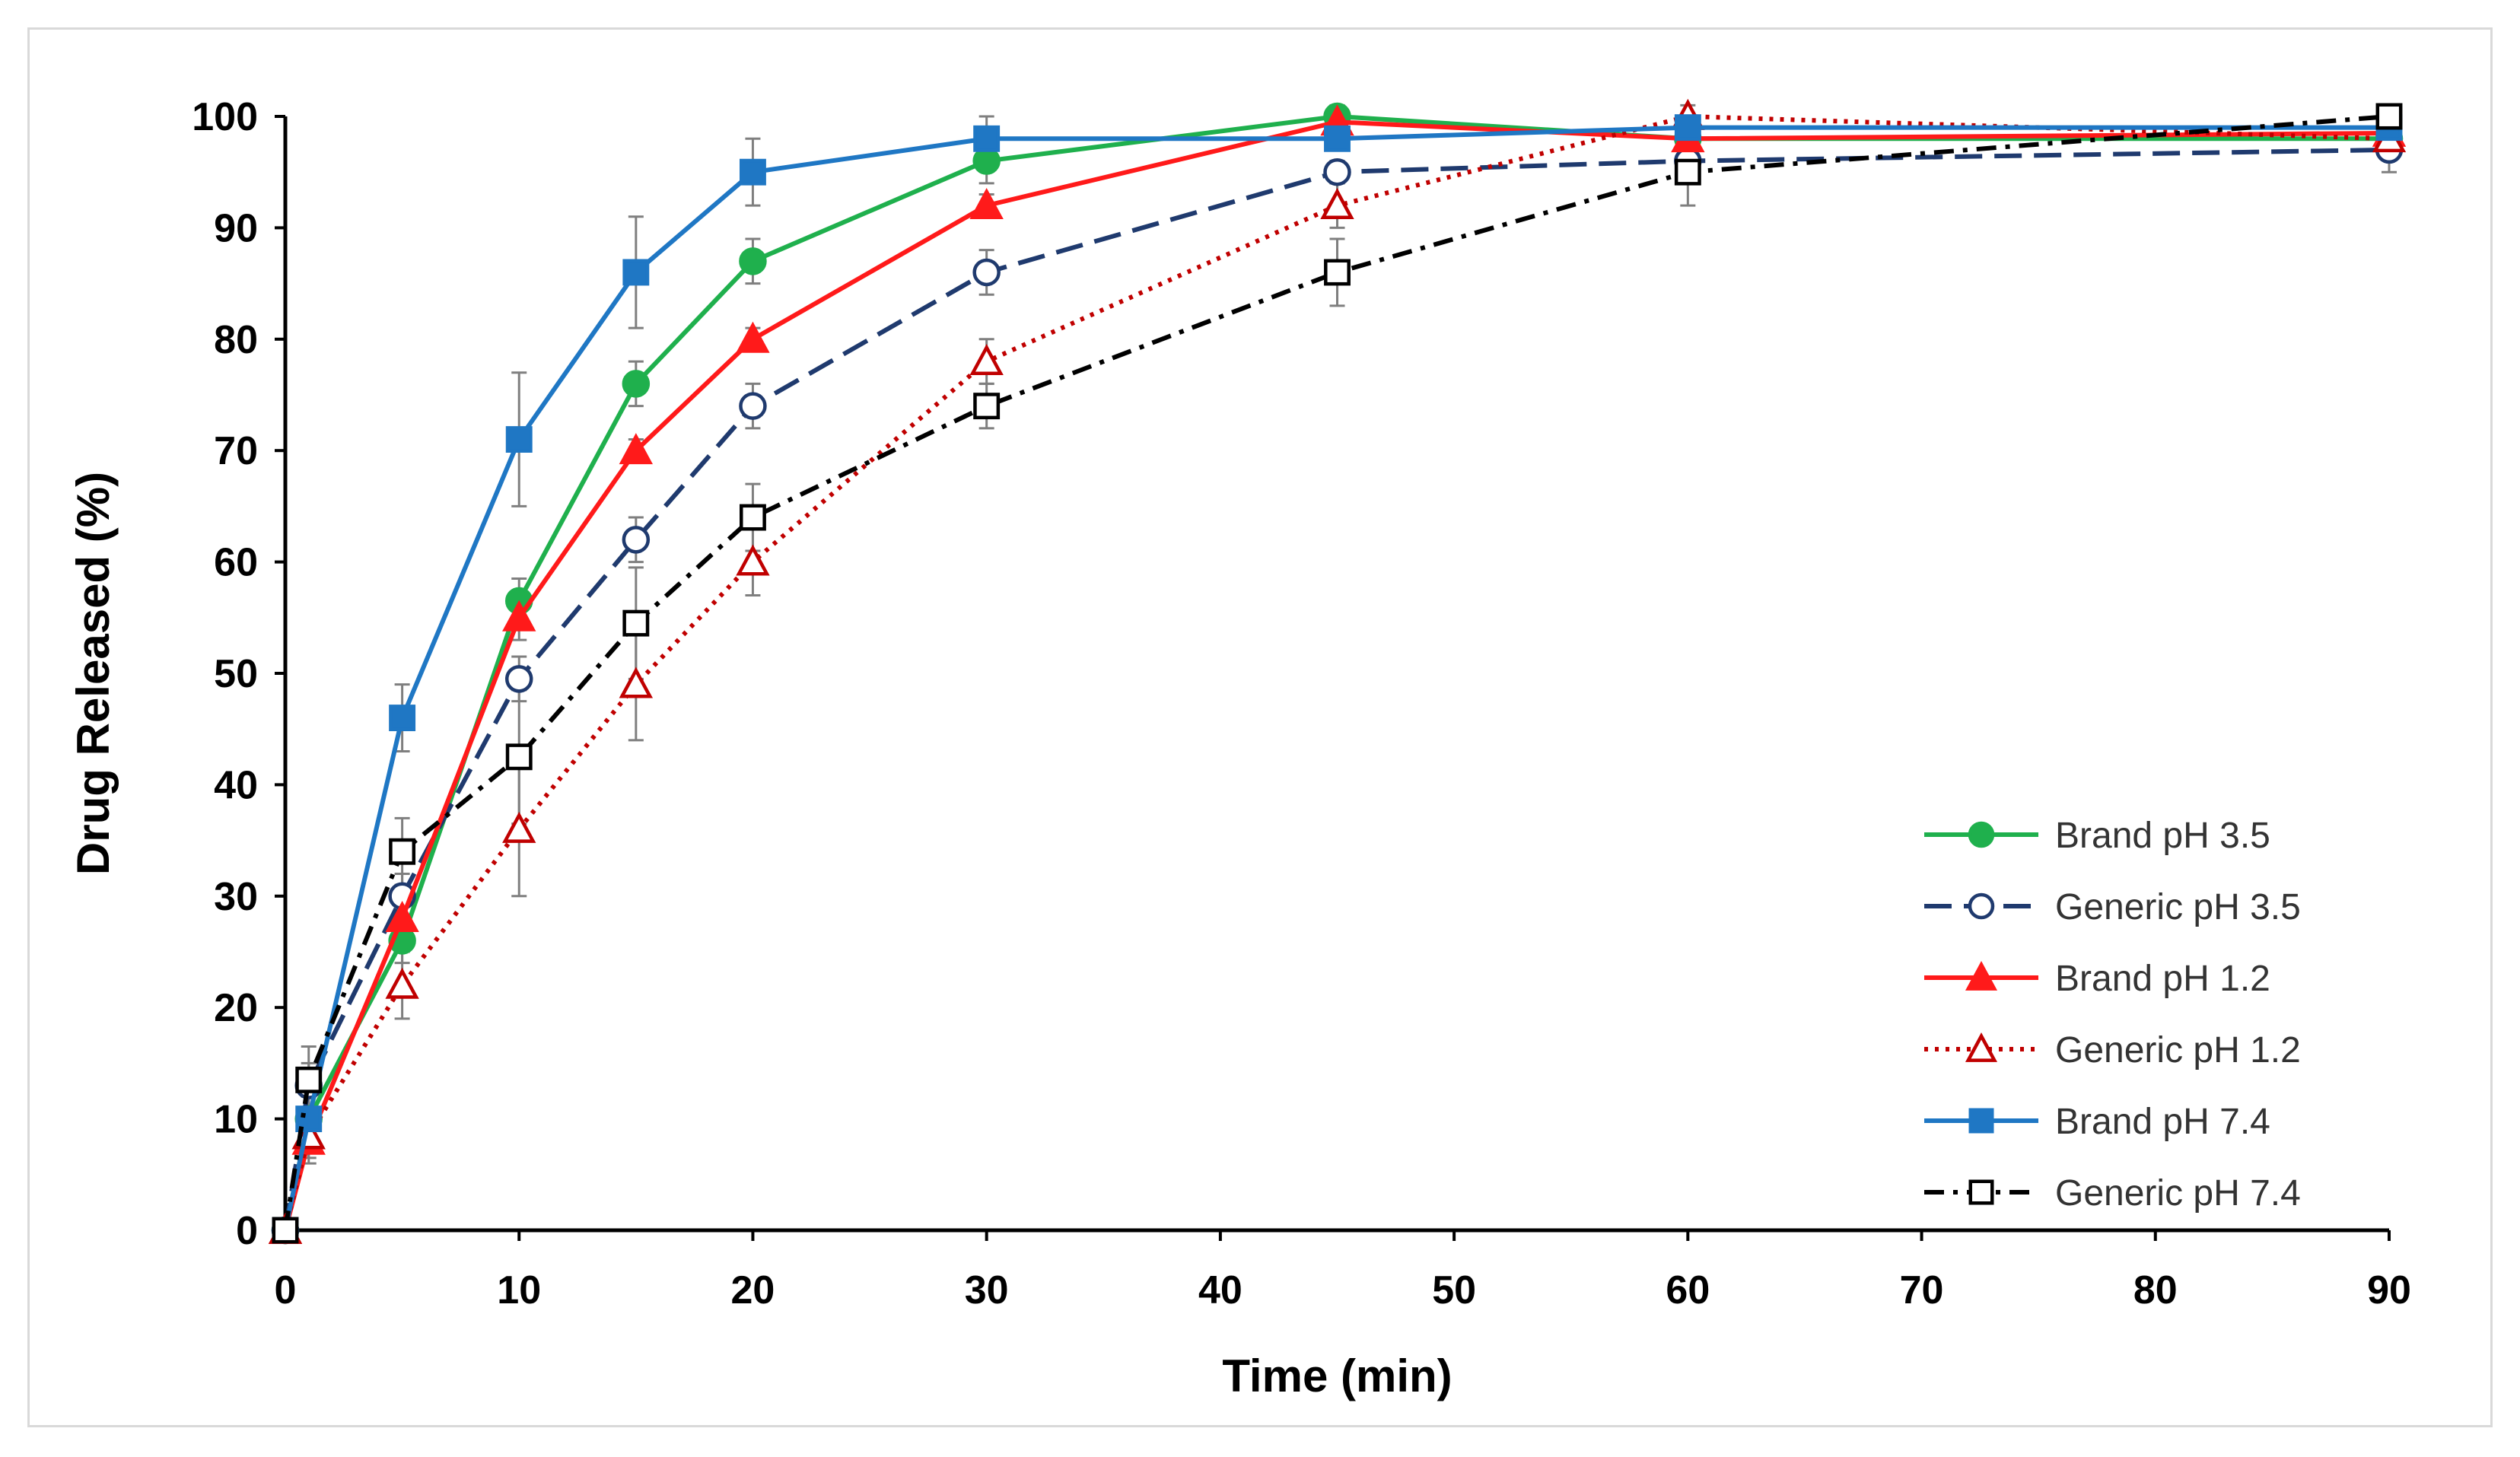  I want to click on y-tick-label: 50, so click(236, 674).